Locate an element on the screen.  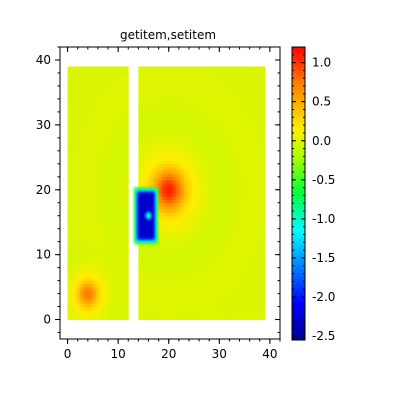
colorbar-tick-label: -1.0 is located at coordinates (323, 219).